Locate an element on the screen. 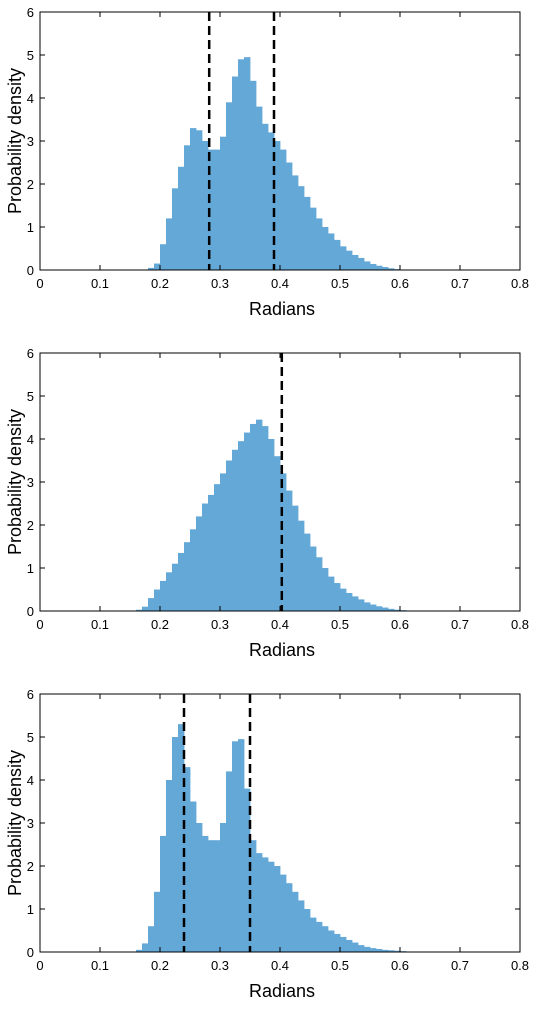 The width and height of the screenshot is (537, 1024). y-tick-label: 2 is located at coordinates (30, 866).